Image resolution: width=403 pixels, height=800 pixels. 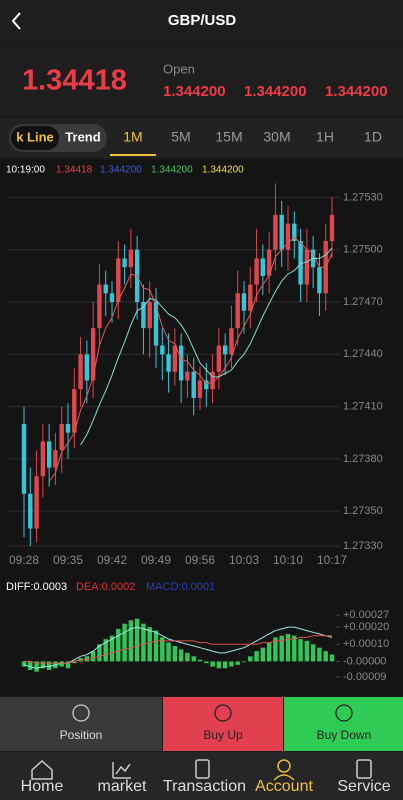 What do you see at coordinates (228, 137) in the screenshot?
I see `interval-tab: 15M` at bounding box center [228, 137].